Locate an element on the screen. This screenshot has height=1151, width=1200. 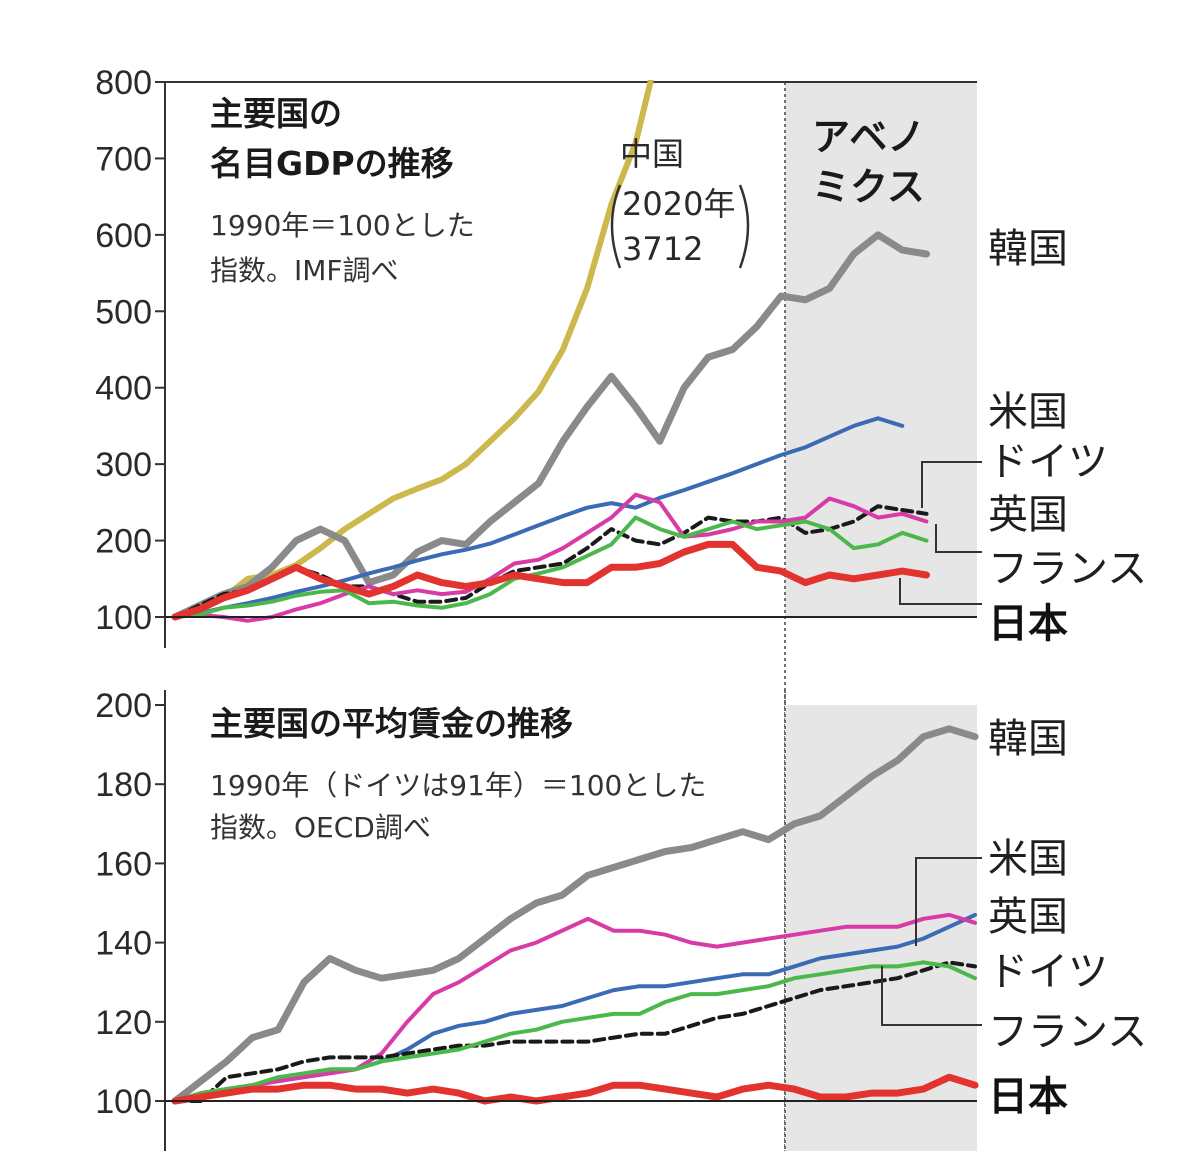
gdp-title-line-2: 名目GDPの推移 is located at coordinates (332, 163).